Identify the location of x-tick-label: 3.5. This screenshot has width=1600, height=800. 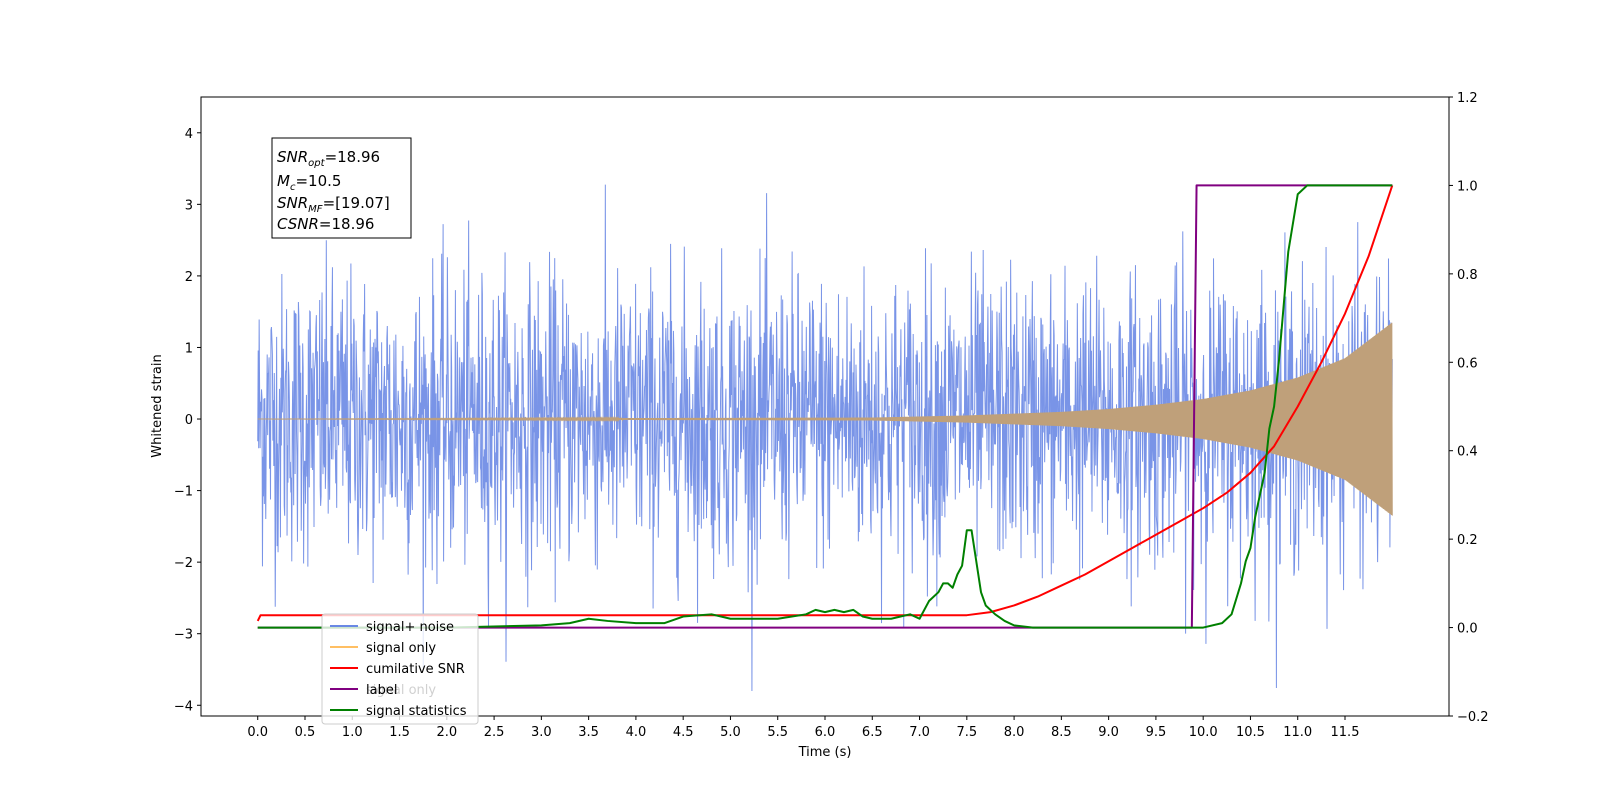
(588, 732).